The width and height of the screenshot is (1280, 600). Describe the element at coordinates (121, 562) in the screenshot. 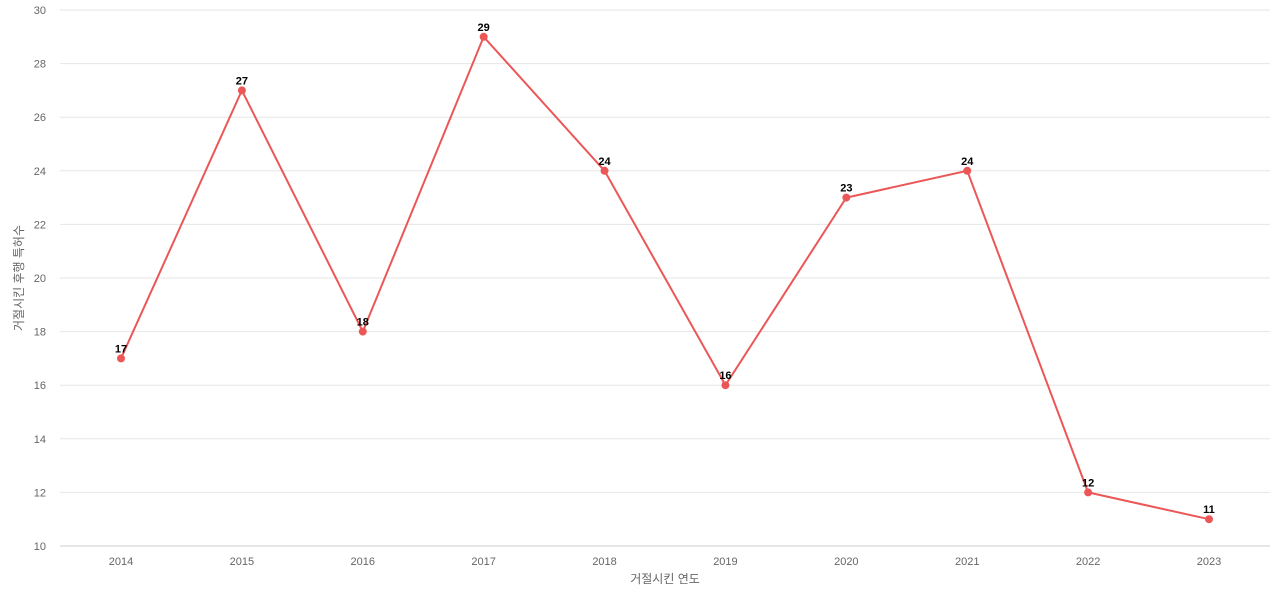

I see `x-tick-label: 2014` at that location.